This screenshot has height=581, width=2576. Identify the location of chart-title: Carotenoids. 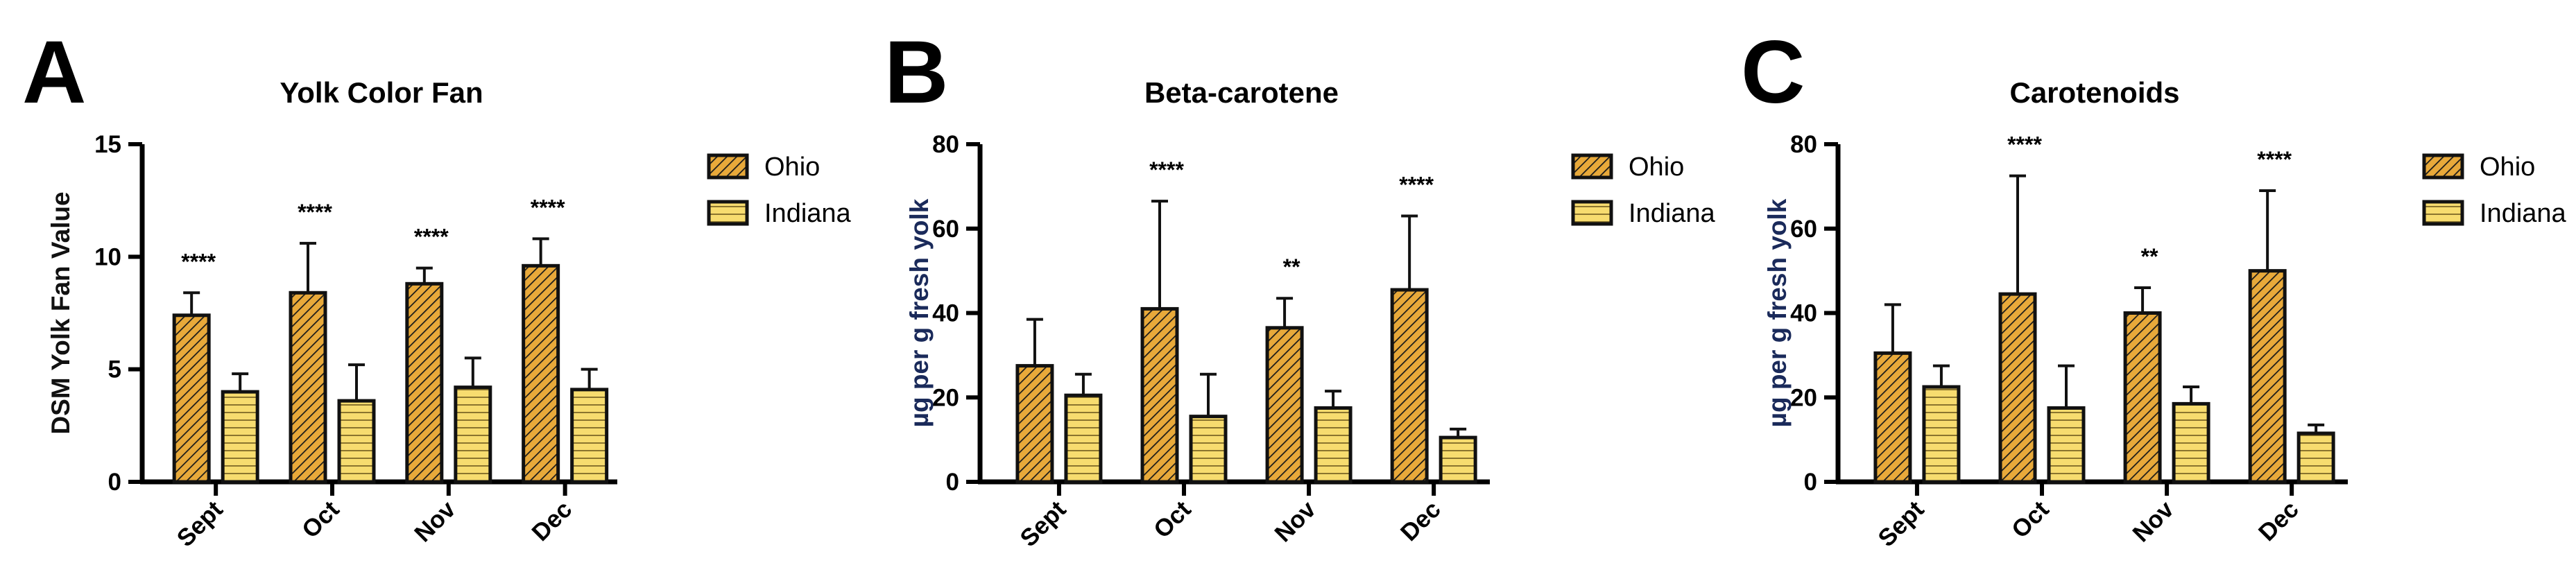
(2094, 93).